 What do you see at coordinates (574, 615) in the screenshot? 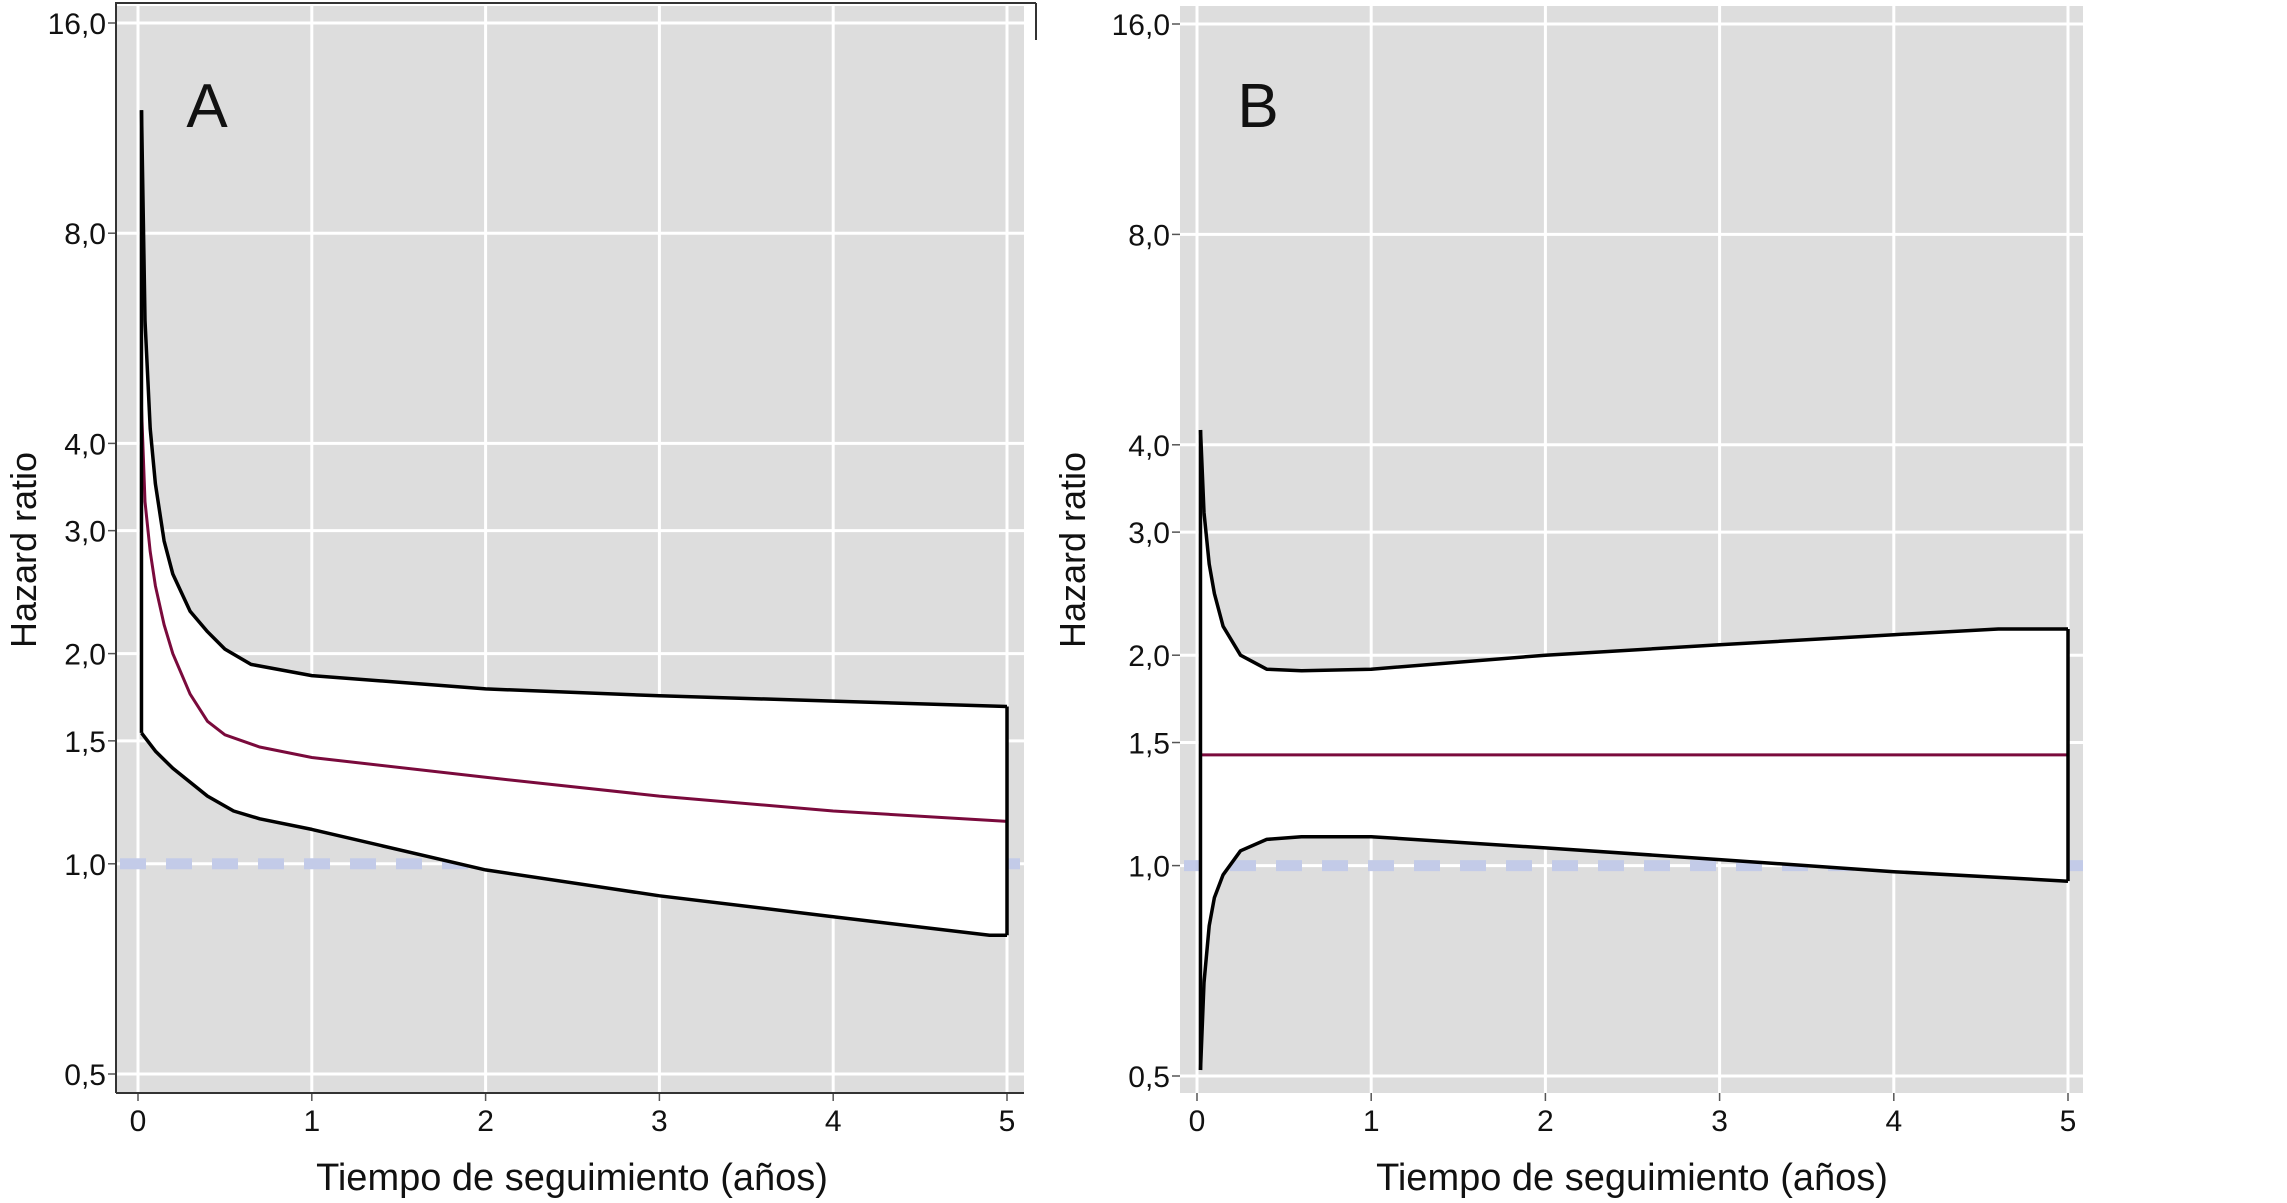
I see `series-hazard-ratio` at bounding box center [574, 615].